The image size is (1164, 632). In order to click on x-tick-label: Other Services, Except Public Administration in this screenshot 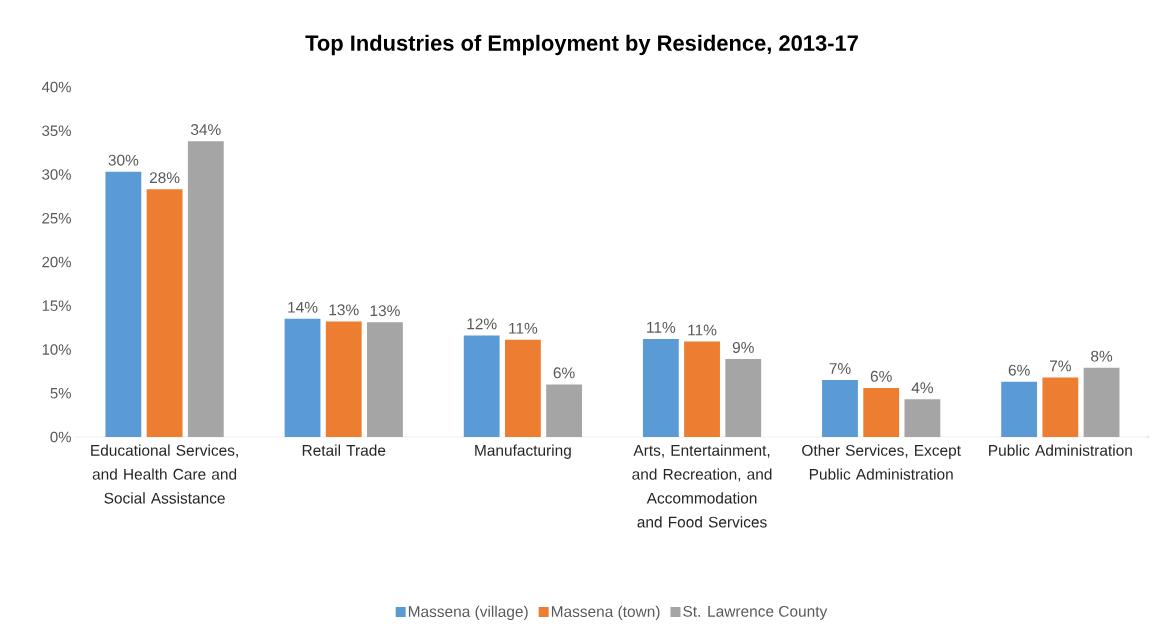, I will do `click(881, 462)`.